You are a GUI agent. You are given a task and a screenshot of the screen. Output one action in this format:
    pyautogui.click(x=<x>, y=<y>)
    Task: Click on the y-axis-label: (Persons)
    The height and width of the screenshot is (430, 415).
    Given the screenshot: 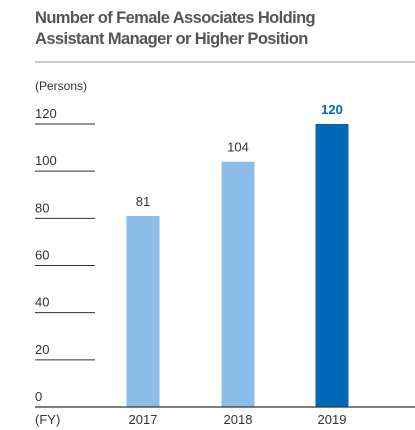 What is the action you would take?
    pyautogui.click(x=61, y=86)
    